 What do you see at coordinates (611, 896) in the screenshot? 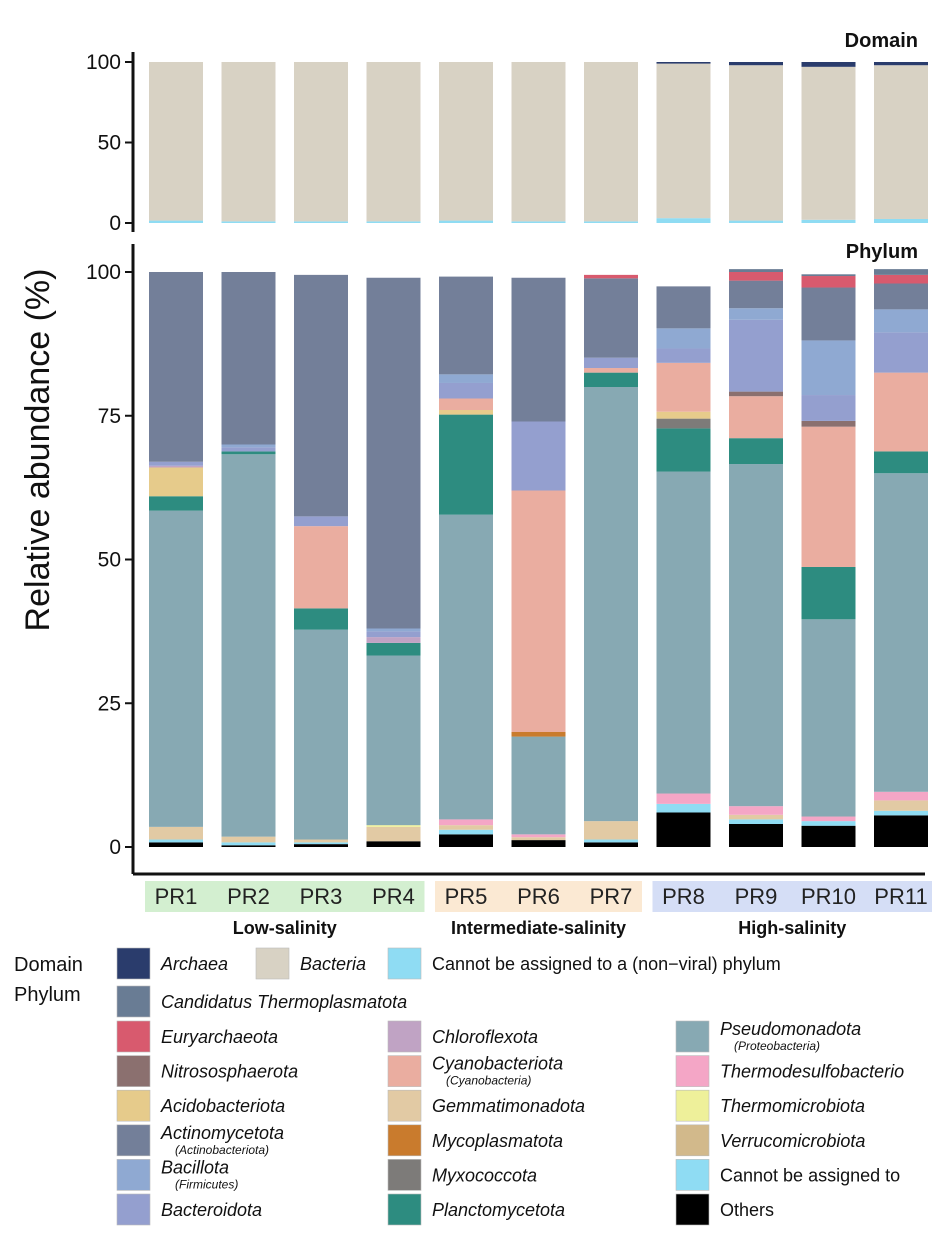
I see `x-tick-label-pr7: PR7` at bounding box center [611, 896].